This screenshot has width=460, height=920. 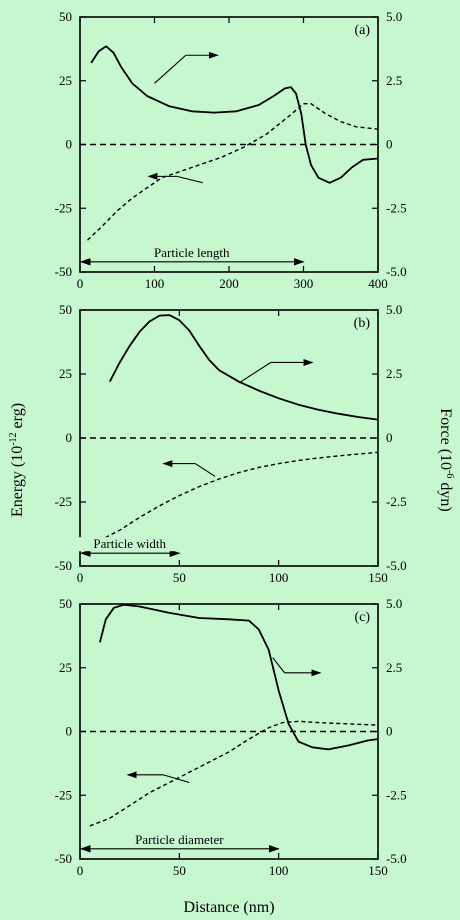 I want to click on dimension-label: Particle length, so click(x=192, y=252).